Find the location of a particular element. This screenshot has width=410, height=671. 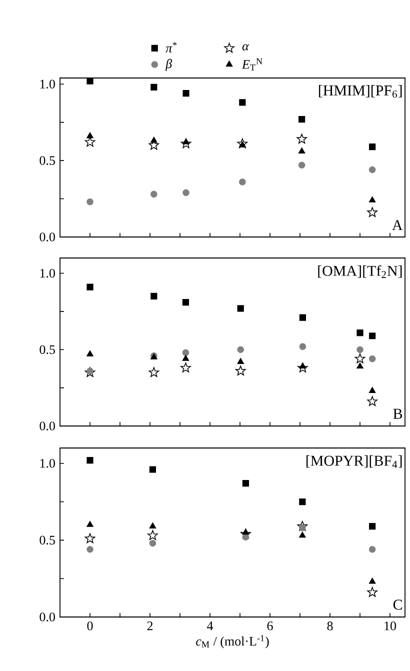

annotation: A is located at coordinates (397, 225).